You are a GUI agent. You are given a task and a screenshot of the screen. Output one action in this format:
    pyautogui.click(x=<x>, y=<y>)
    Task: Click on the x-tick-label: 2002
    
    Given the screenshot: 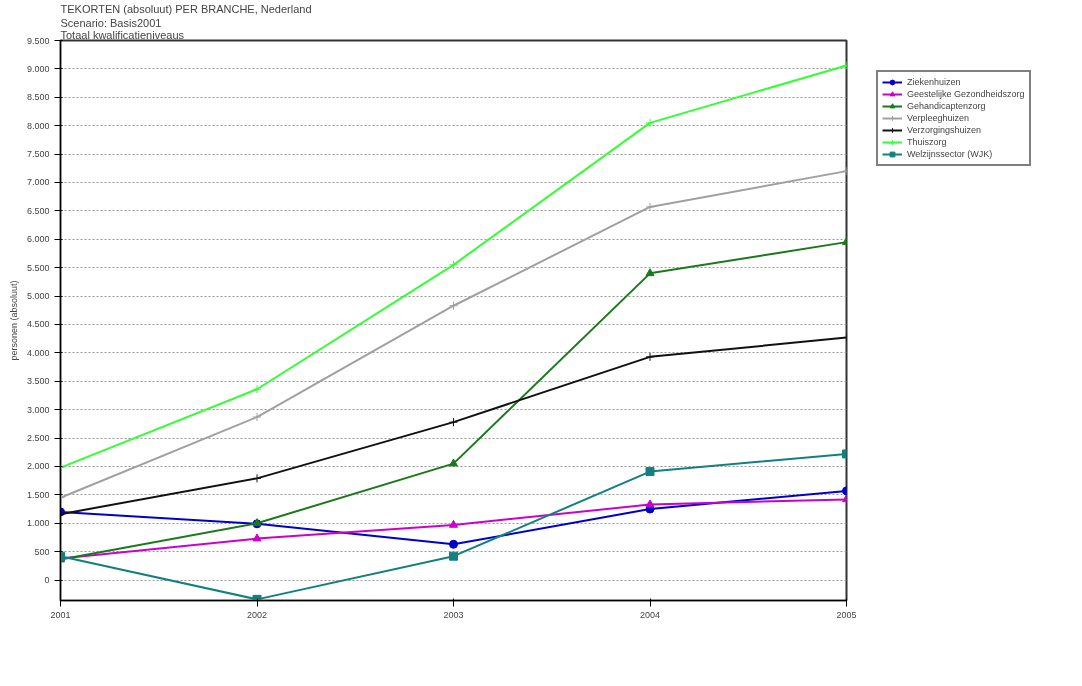 What is the action you would take?
    pyautogui.click(x=257, y=614)
    